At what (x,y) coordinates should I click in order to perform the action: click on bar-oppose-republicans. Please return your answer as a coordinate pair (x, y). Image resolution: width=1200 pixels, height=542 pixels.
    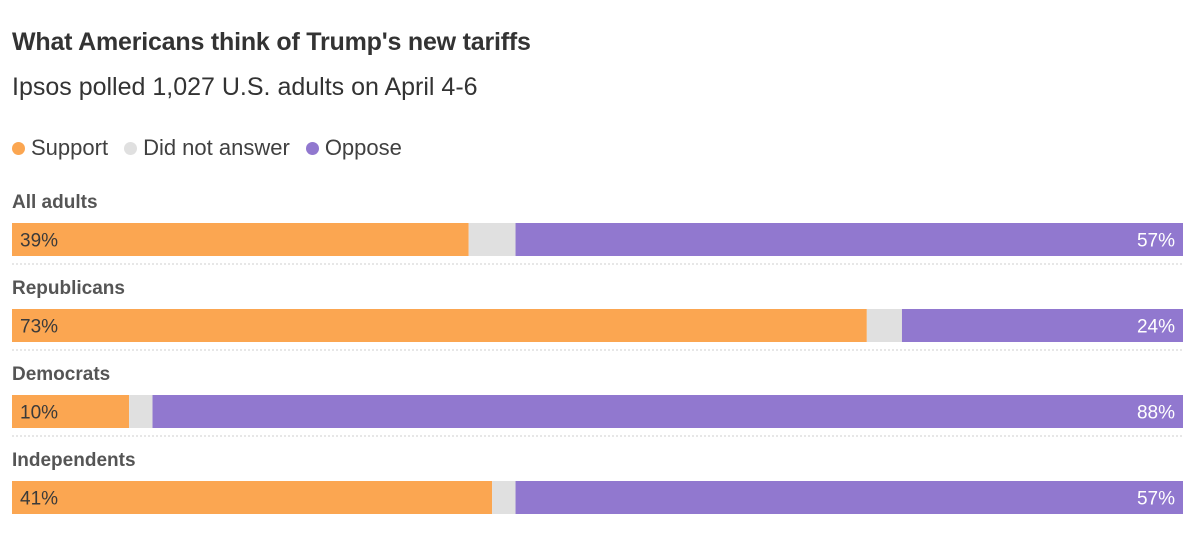
    Looking at the image, I should click on (1042, 325).